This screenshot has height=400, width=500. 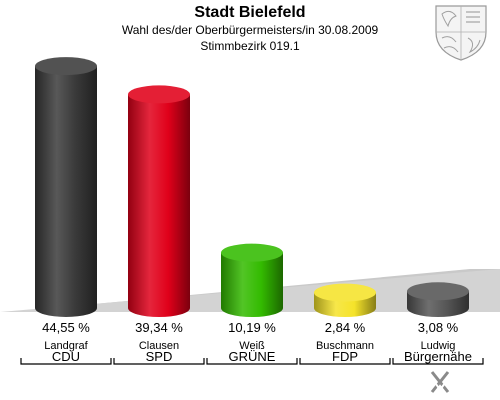 I want to click on bar-gr-ne, so click(x=252, y=280).